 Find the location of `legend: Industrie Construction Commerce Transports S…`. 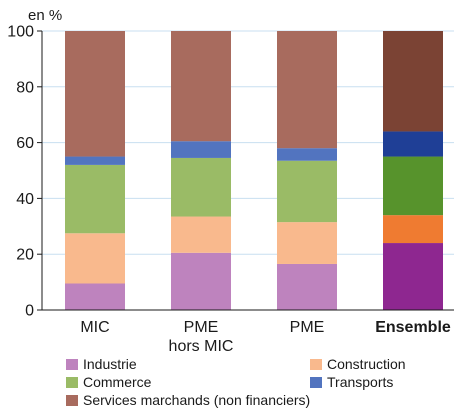

legend: Industrie Construction Commerce Transports S… is located at coordinates (236, 382).